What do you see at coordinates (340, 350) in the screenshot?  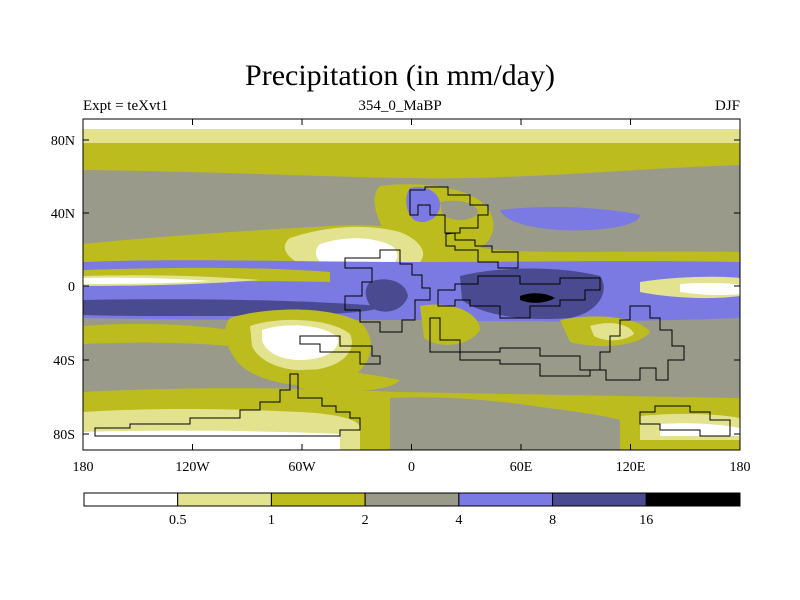 I see `outline-small-southern-block` at bounding box center [340, 350].